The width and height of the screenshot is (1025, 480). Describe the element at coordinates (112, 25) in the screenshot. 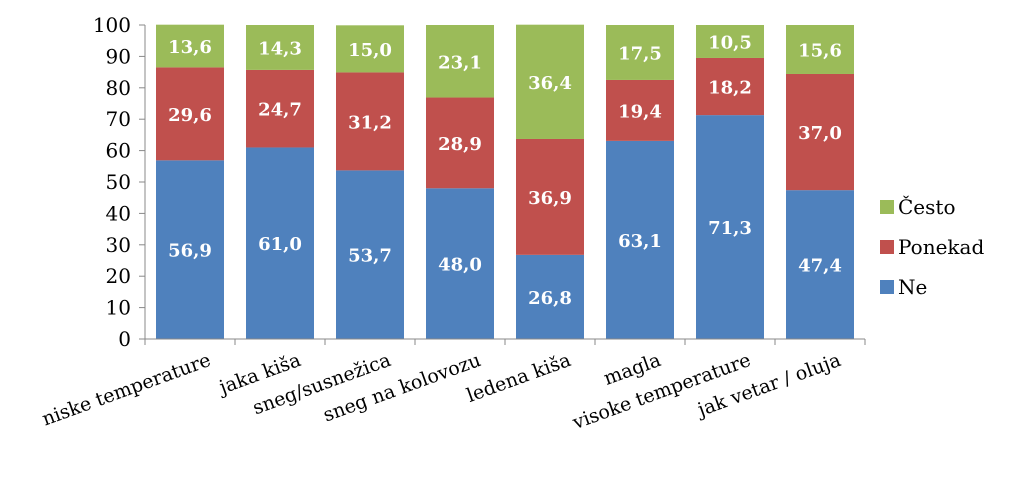

I see `y-tick-label: 100` at that location.